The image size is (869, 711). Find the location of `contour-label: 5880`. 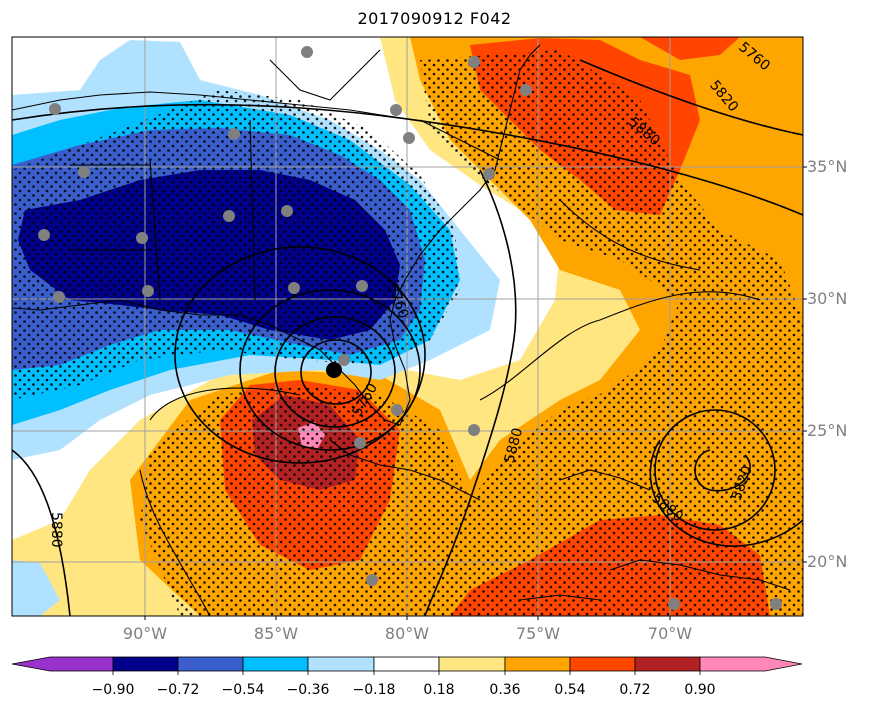

contour-label: 5880 is located at coordinates (56, 530).